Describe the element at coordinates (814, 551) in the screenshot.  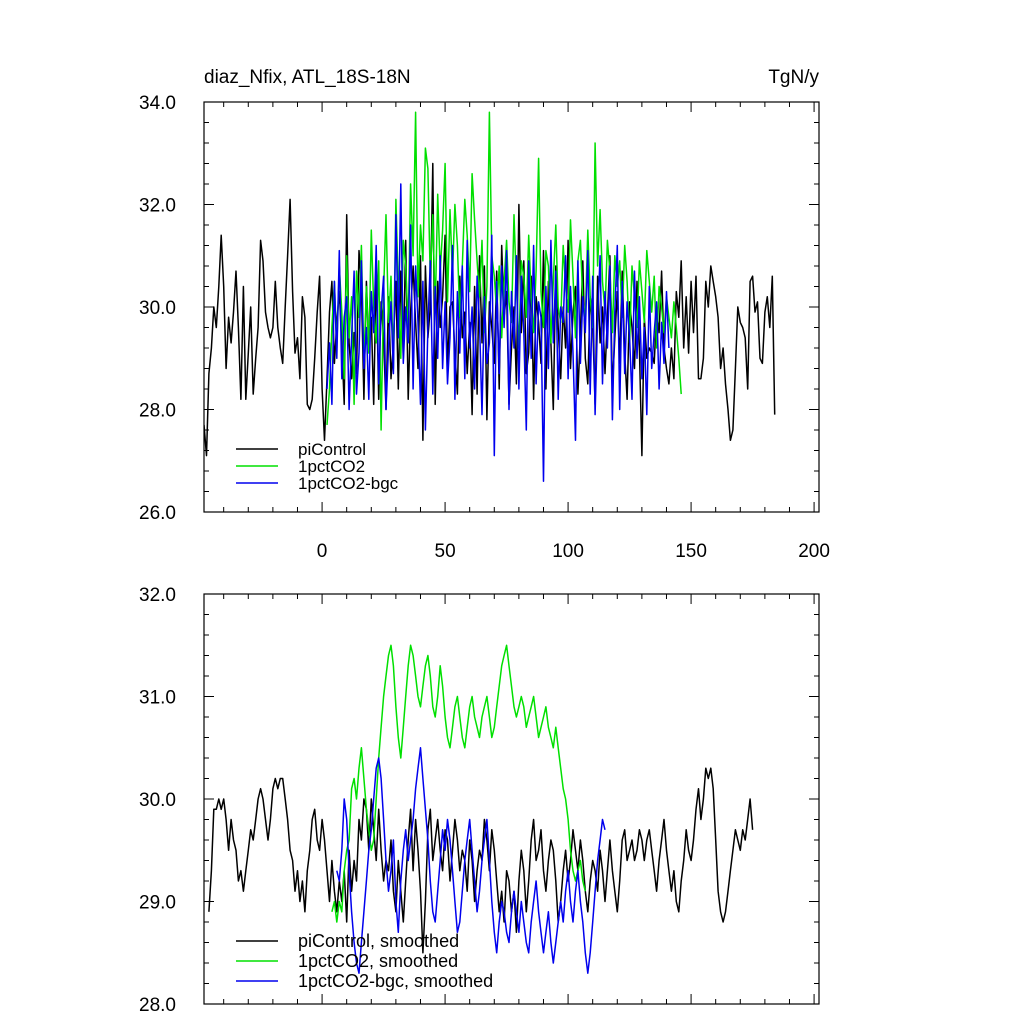
I see `top-x-tick-label: 200` at that location.